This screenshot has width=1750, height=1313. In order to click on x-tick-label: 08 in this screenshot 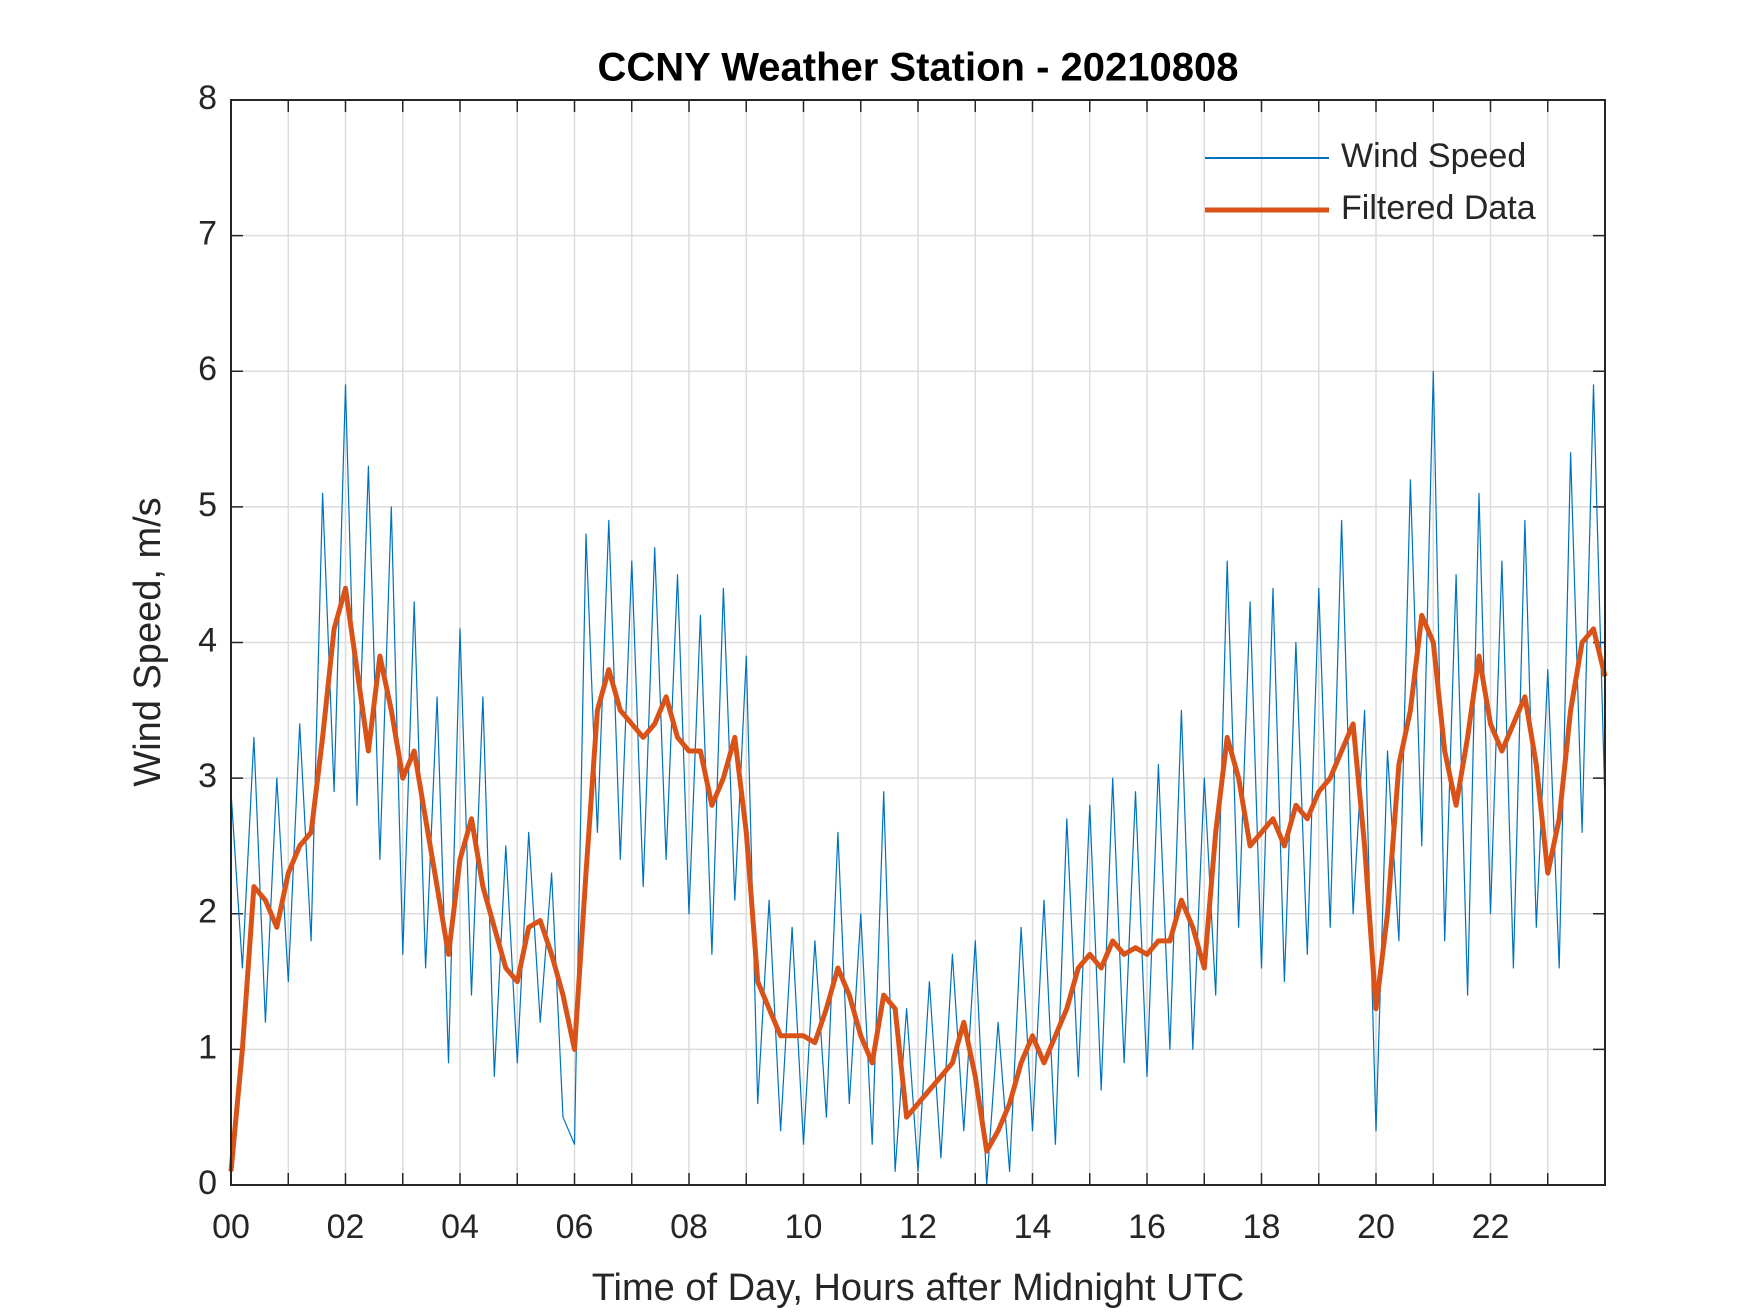, I will do `click(689, 1227)`.